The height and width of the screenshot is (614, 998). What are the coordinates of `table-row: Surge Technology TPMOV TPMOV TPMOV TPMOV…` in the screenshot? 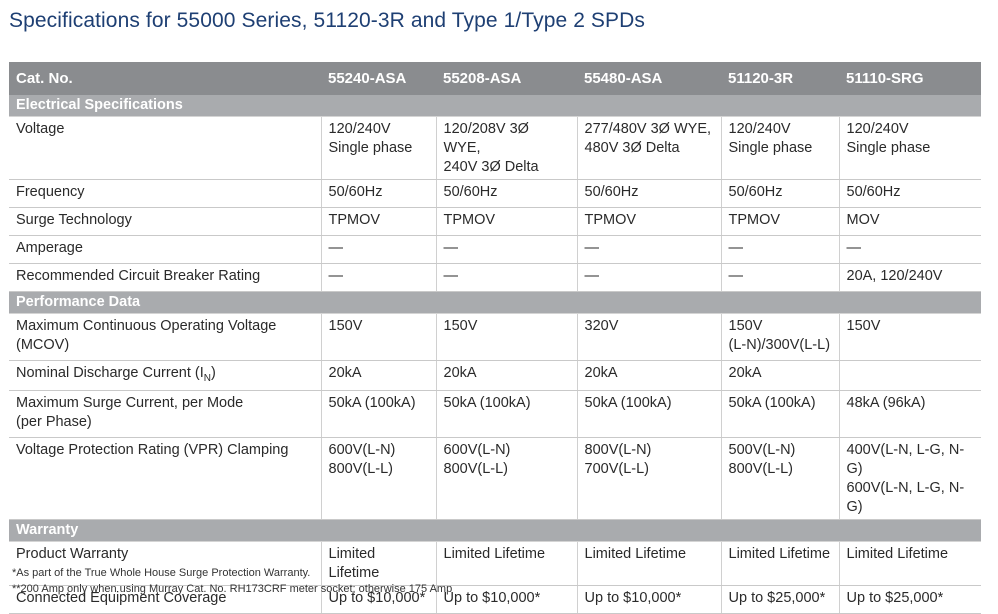 It's located at (495, 221).